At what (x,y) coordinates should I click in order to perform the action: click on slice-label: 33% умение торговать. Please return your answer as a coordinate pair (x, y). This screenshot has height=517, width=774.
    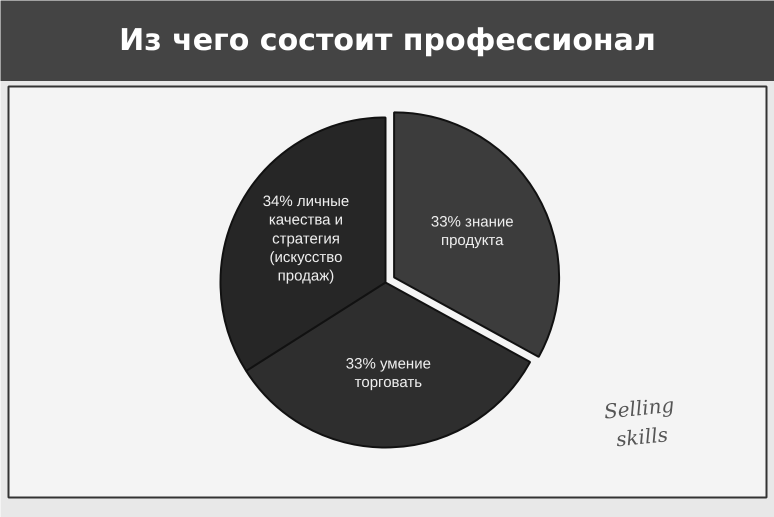
    Looking at the image, I should click on (388, 373).